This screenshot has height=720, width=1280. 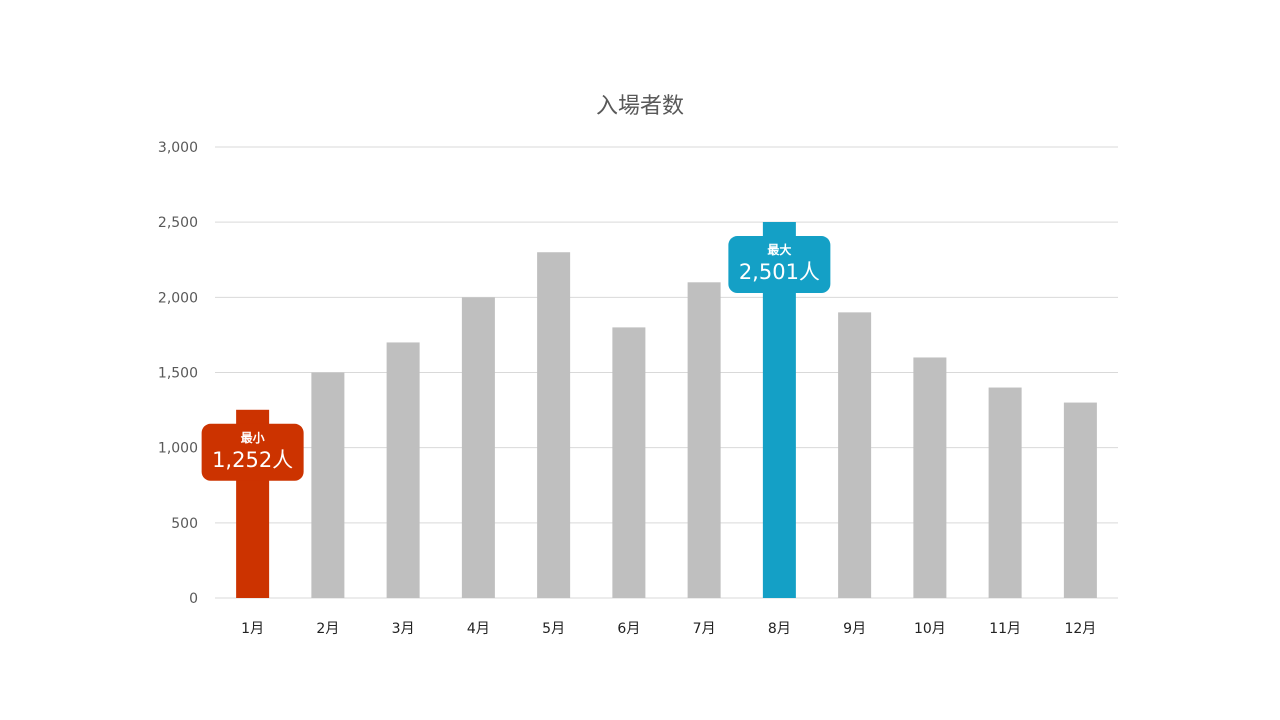 I want to click on y-axis: 0 500 1,000 1,500 2,000 2,500 3,000, so click(x=178, y=373).